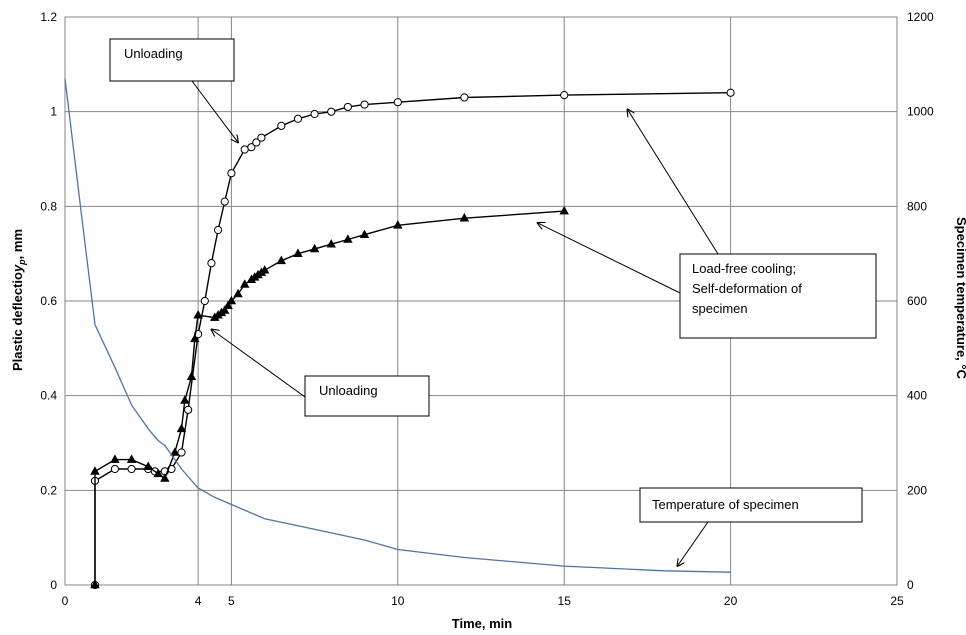 The image size is (966, 635). Describe the element at coordinates (910, 585) in the screenshot. I see `y2-tick-label: 0` at that location.